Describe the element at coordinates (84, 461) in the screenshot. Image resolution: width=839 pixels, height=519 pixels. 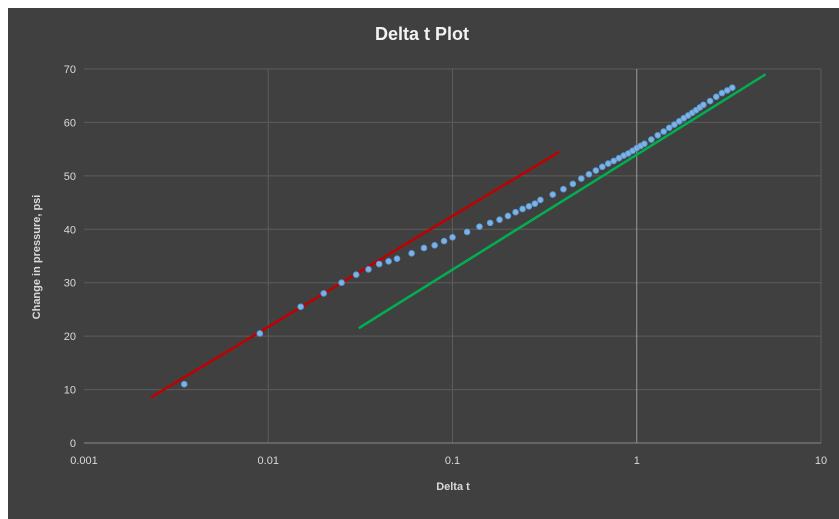
I see `x-tick-label: 0.001` at that location.